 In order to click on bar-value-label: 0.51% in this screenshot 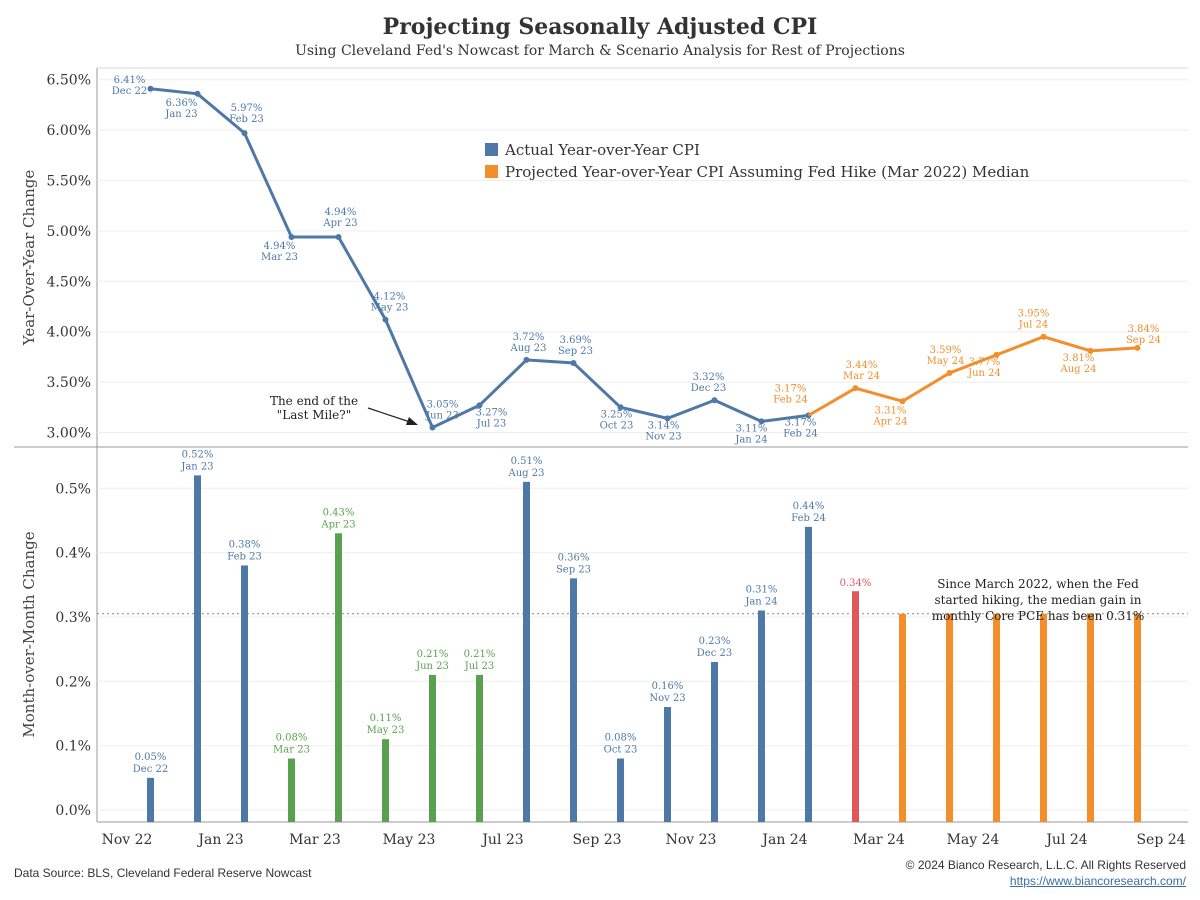, I will do `click(527, 461)`.